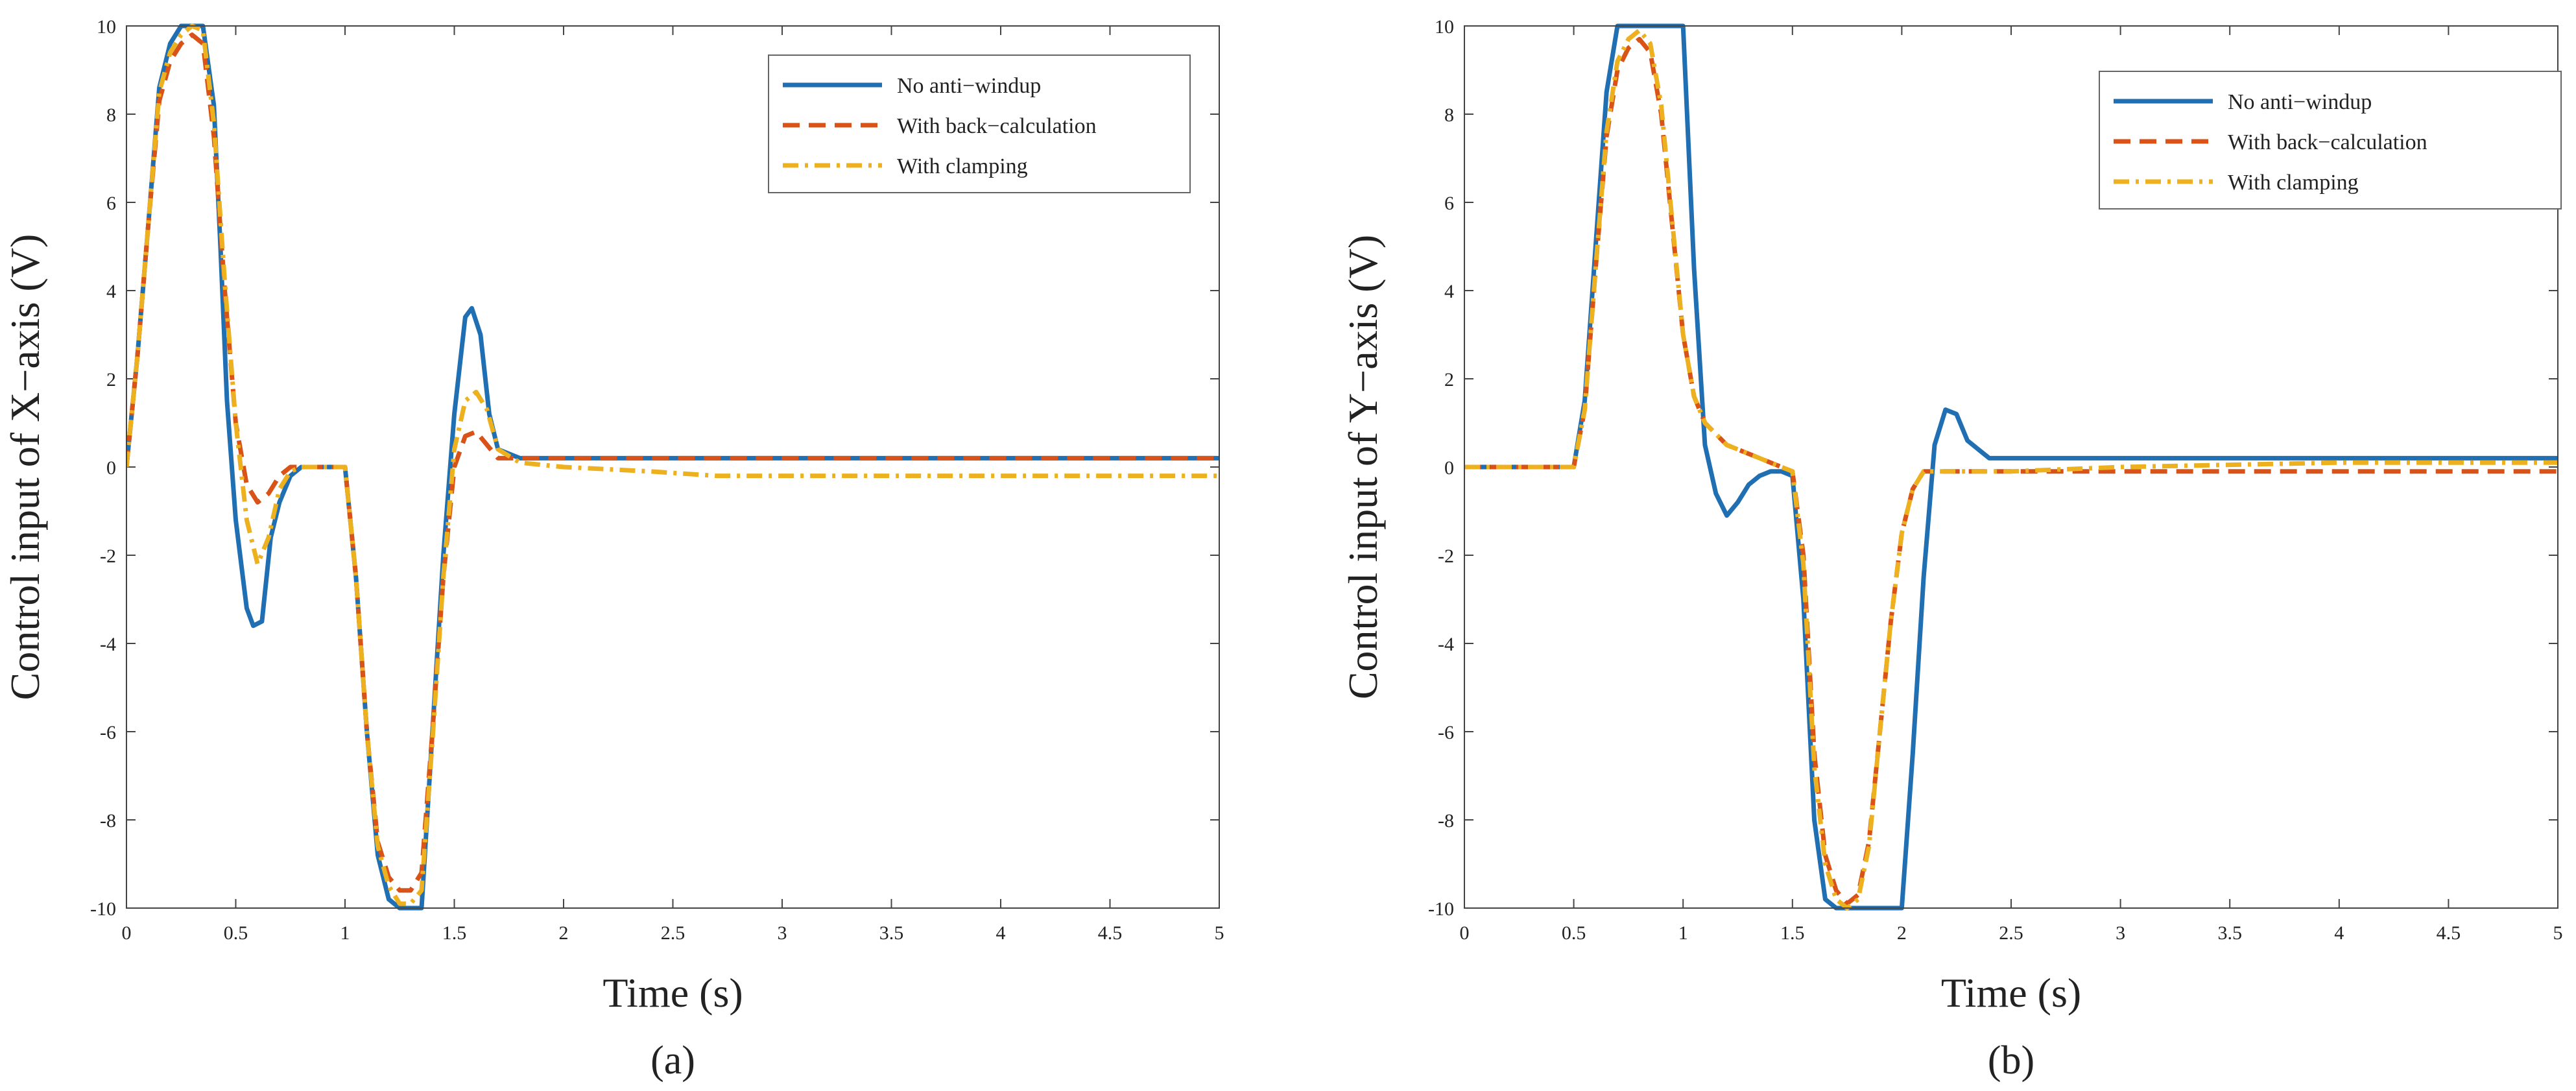 Image resolution: width=2576 pixels, height=1091 pixels. What do you see at coordinates (672, 993) in the screenshot?
I see `x-axis-label-a: Time (s)` at bounding box center [672, 993].